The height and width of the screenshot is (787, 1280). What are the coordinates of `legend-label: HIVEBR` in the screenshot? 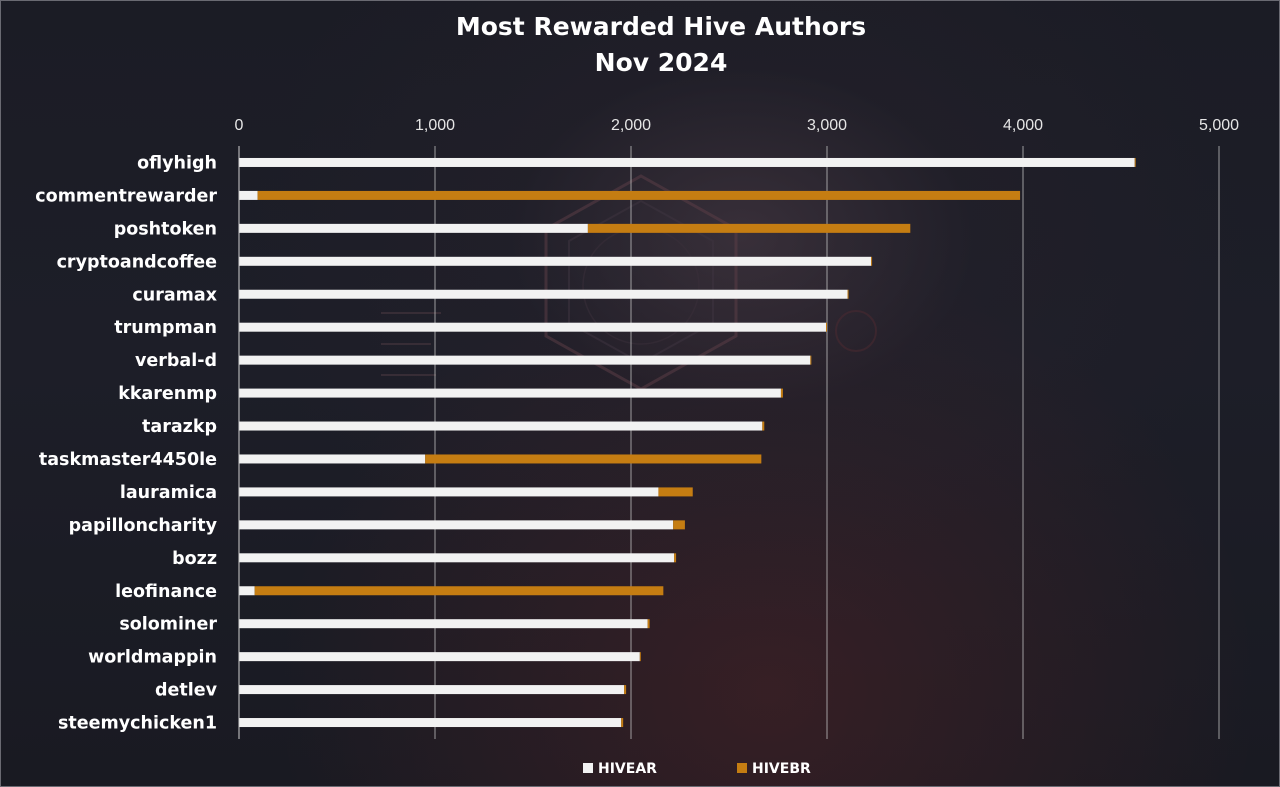 It's located at (781, 769).